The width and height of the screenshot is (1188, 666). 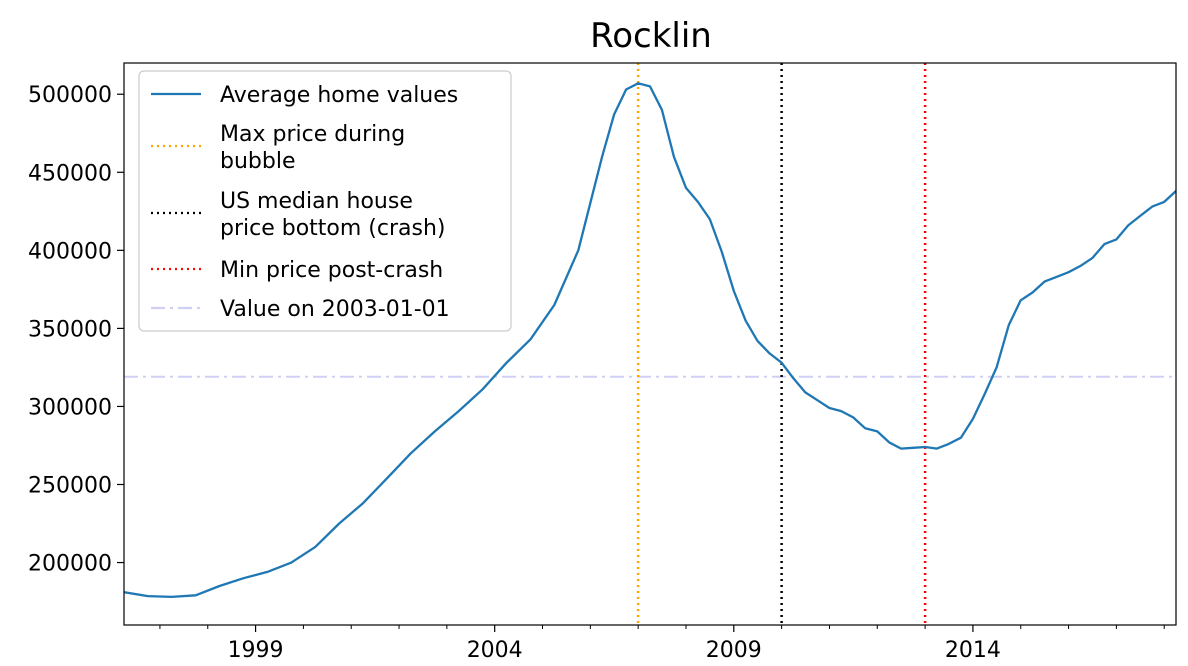 I want to click on legend-label: US median house price bottom (crash), so click(x=333, y=215).